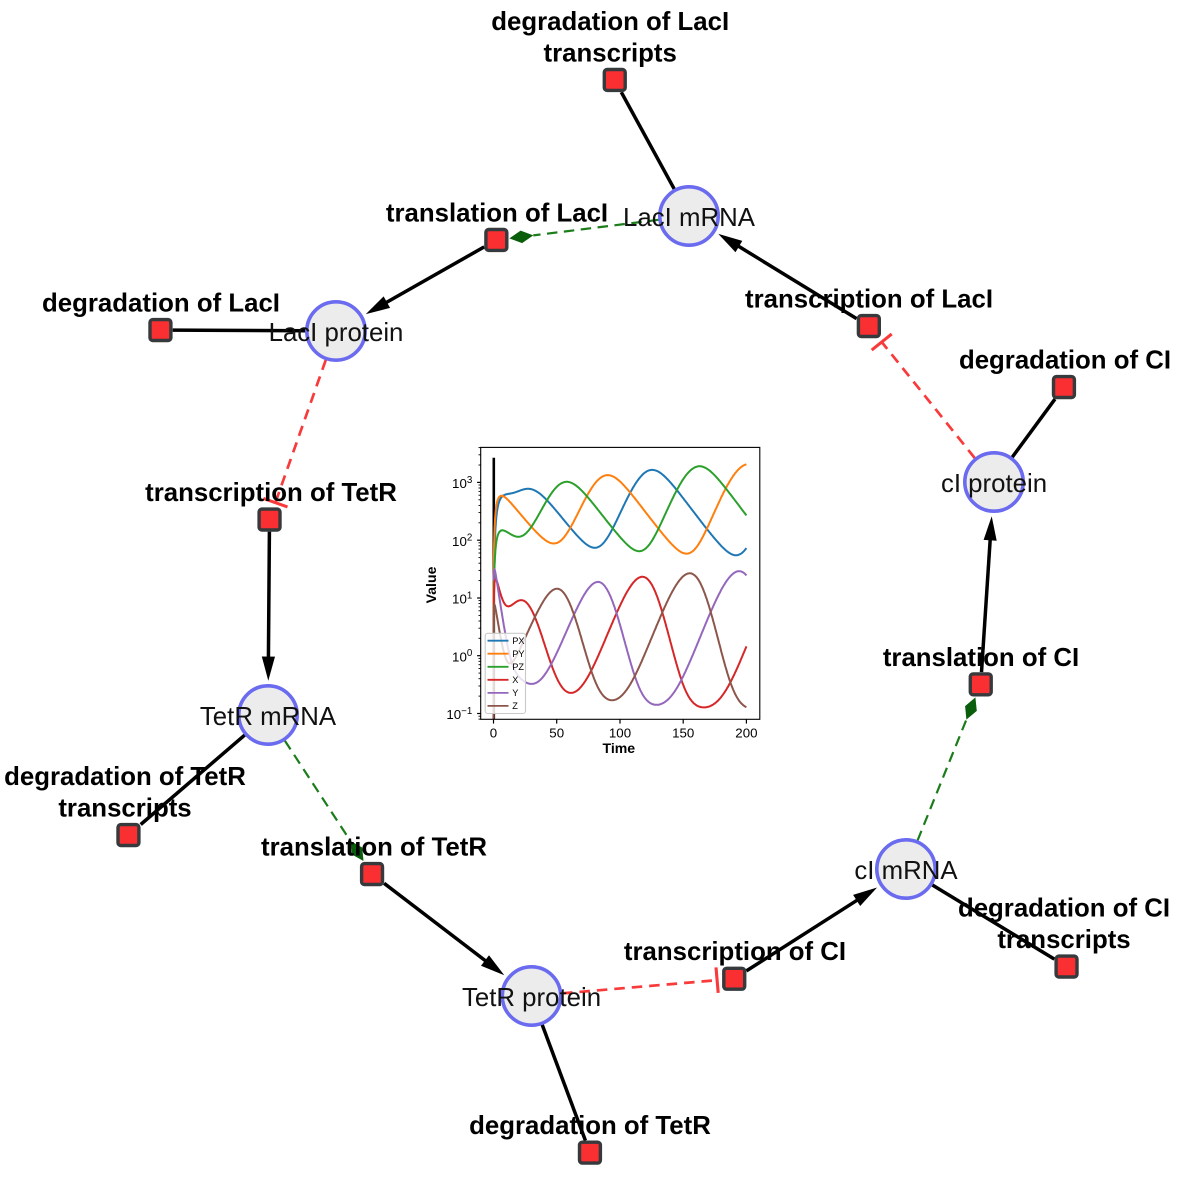 This screenshot has height=1200, width=1189. What do you see at coordinates (689, 218) in the screenshot?
I see `svg-text: LacI mRNA` at bounding box center [689, 218].